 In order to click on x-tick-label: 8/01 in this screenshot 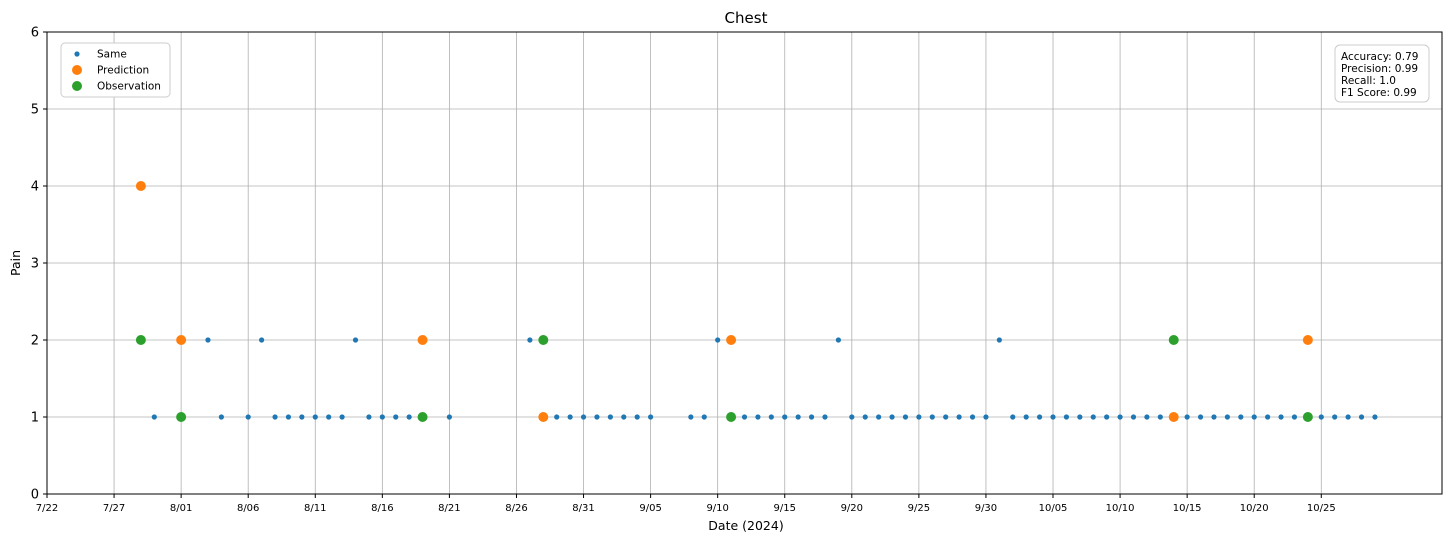, I will do `click(181, 508)`.